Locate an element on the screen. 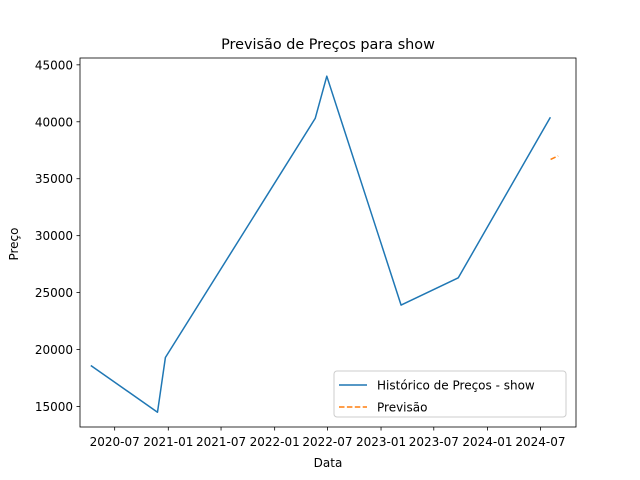  x-tick-label: 2021-07 is located at coordinates (221, 442).